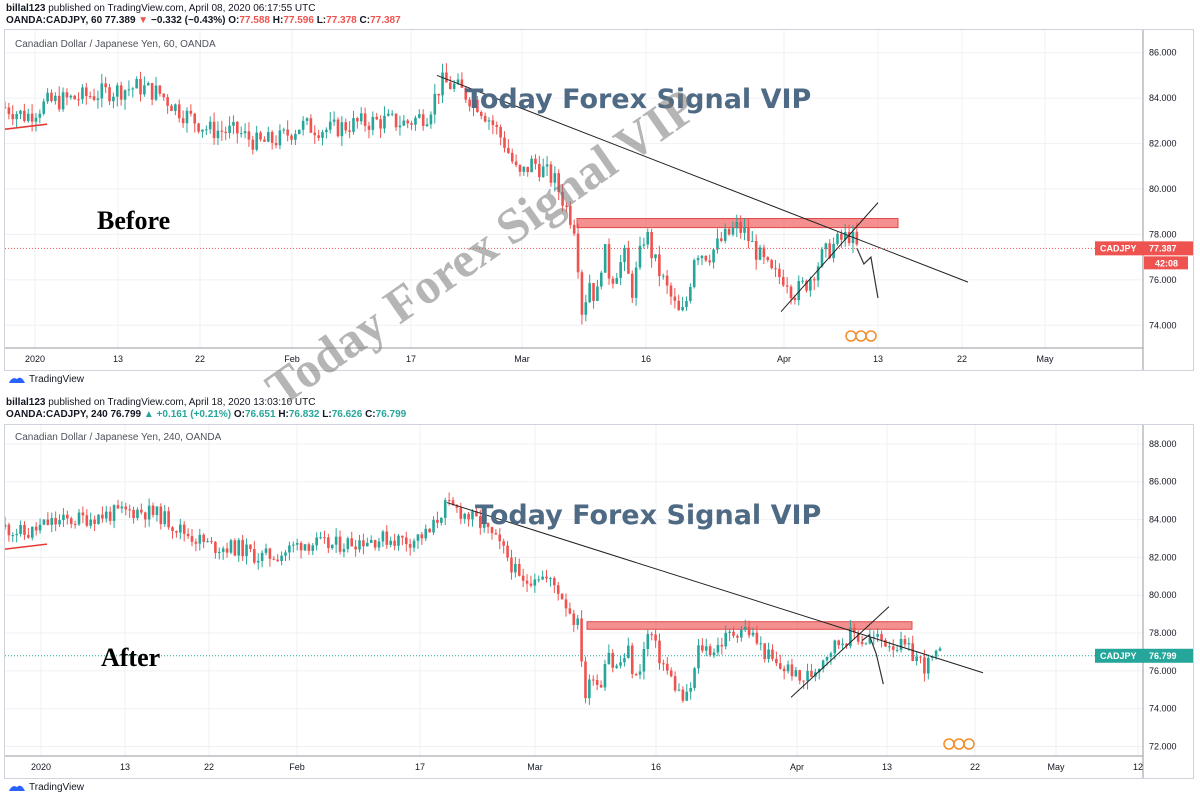 Image resolution: width=1200 pixels, height=800 pixels. What do you see at coordinates (535, 767) in the screenshot?
I see `x-tick-label: Mar` at bounding box center [535, 767].